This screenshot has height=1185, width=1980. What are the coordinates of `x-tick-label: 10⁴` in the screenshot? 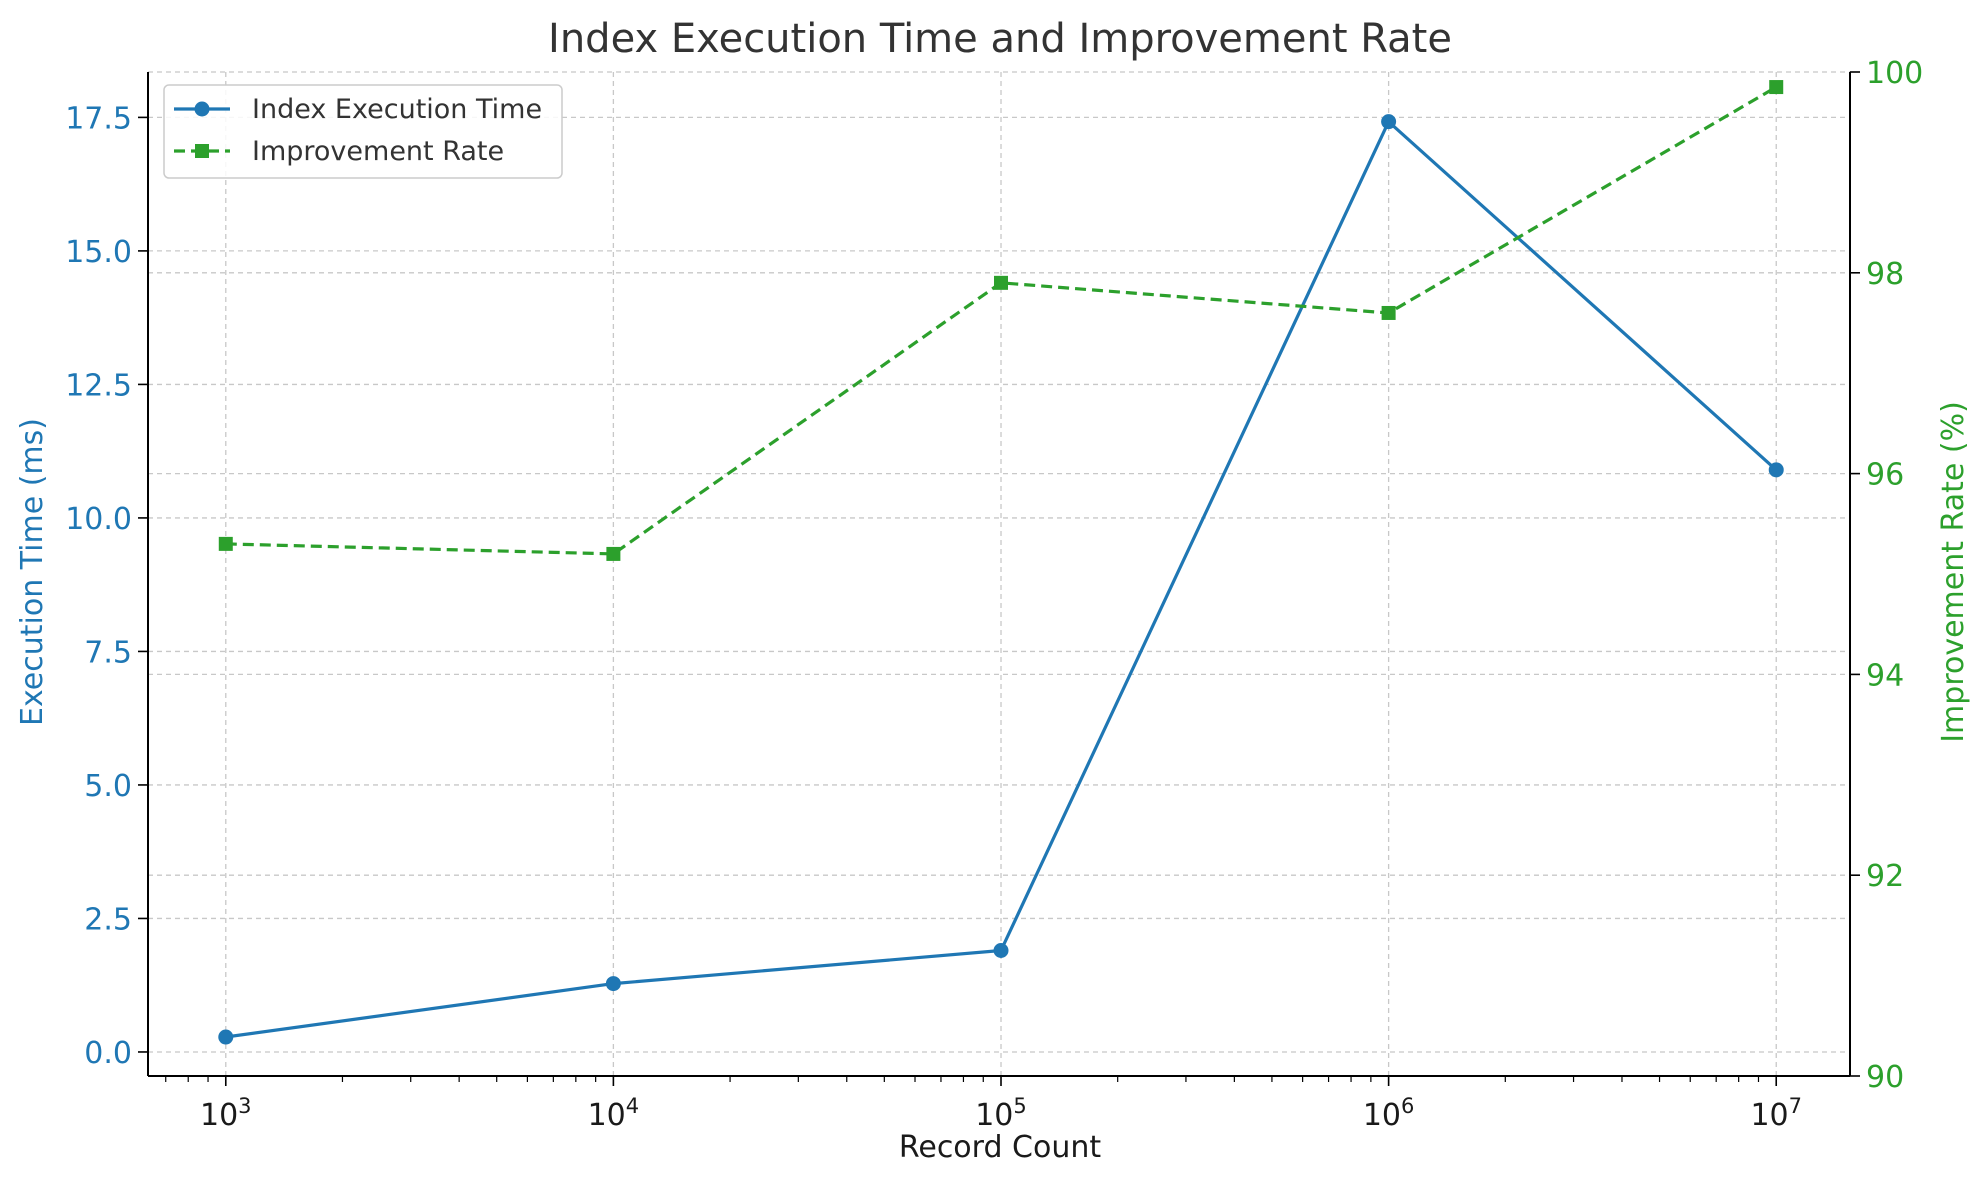 It's located at (614, 1113).